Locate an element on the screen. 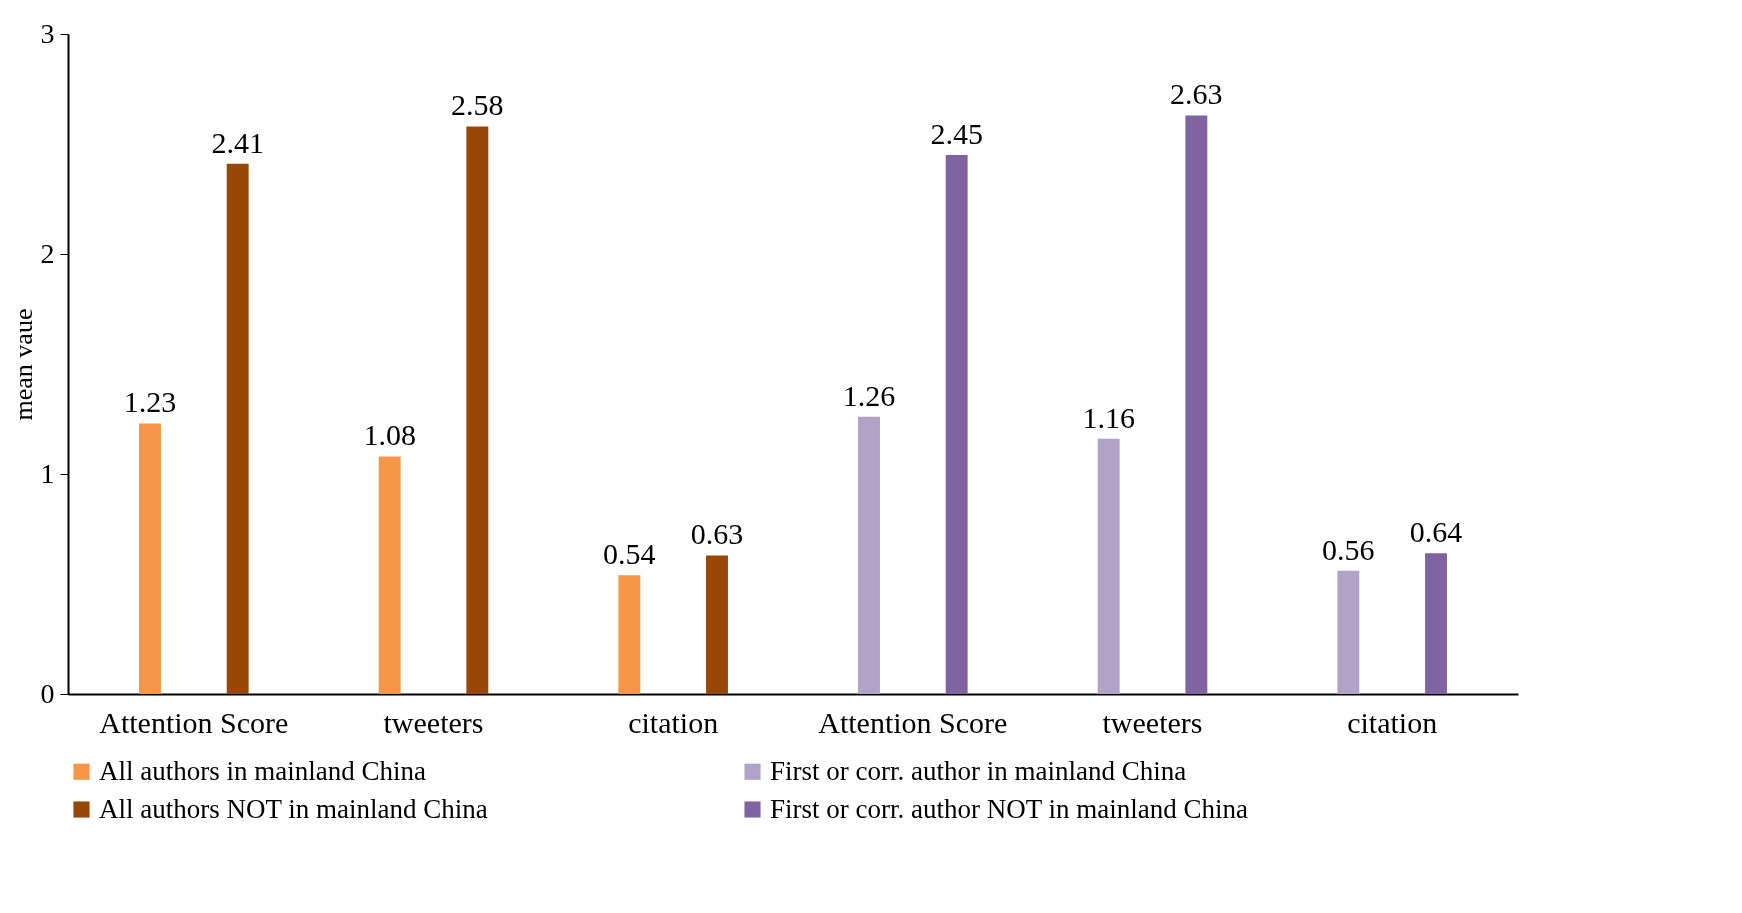  y-tick-label: 2 is located at coordinates (47, 253).